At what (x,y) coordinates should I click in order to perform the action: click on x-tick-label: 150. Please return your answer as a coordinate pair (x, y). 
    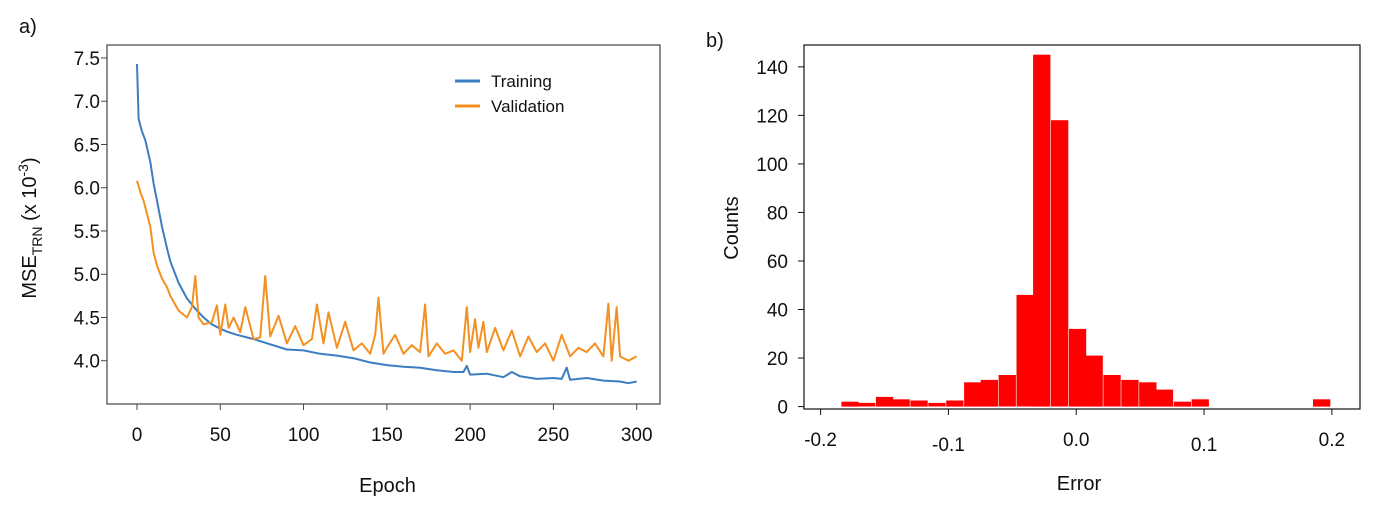
    Looking at the image, I should click on (387, 435).